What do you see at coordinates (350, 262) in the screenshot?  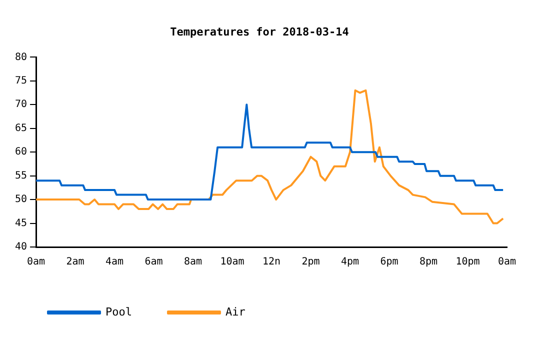 I see `x-tick-label: 4pm` at bounding box center [350, 262].